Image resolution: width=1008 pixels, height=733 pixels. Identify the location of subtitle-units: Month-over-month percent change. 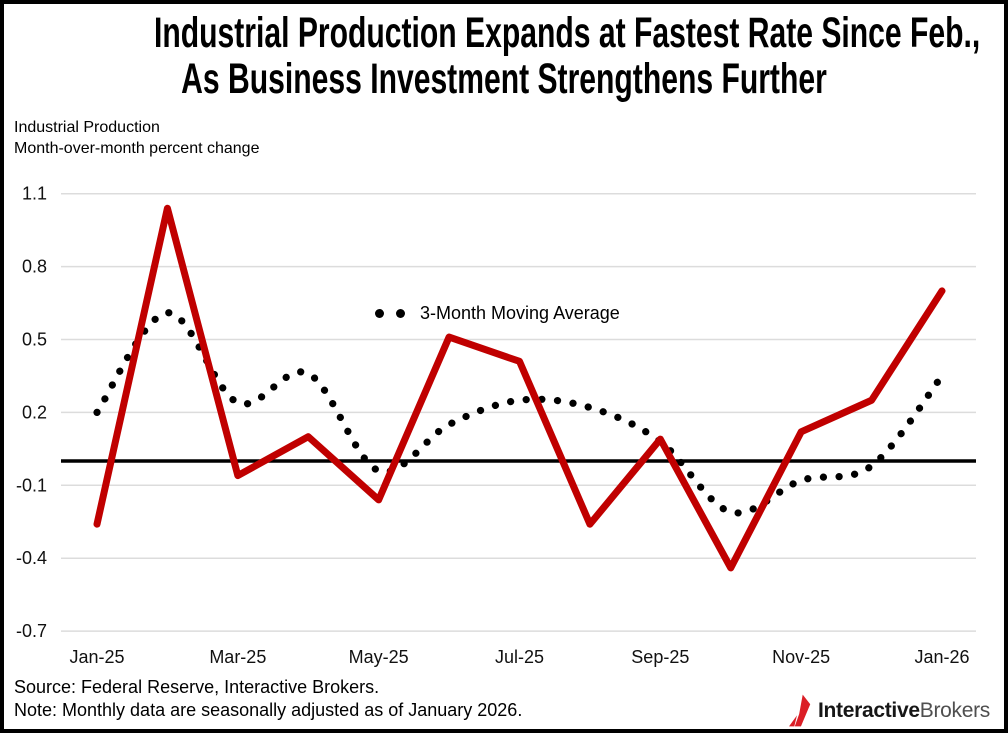
(137, 148).